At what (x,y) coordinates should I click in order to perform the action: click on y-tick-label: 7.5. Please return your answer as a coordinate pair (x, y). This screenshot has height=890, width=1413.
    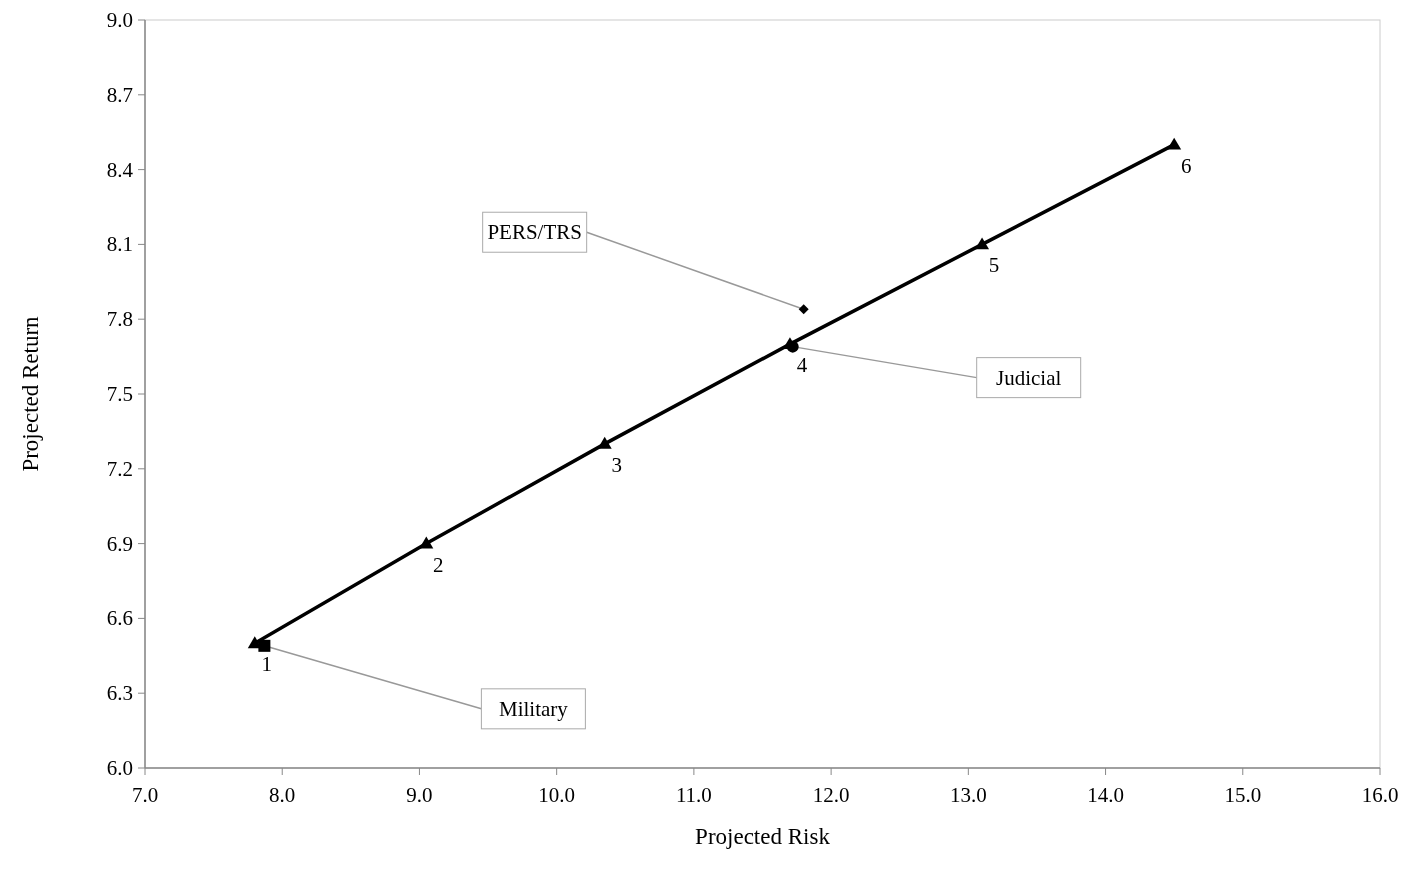
    Looking at the image, I should click on (119, 394).